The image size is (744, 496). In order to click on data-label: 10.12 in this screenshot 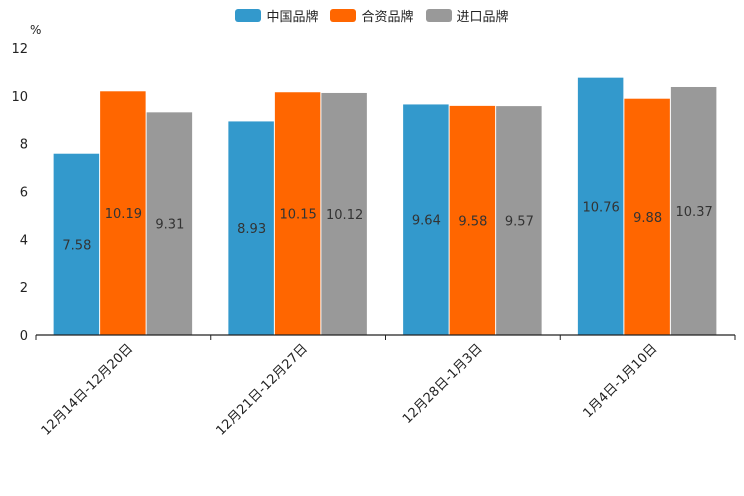, I will do `click(344, 215)`.